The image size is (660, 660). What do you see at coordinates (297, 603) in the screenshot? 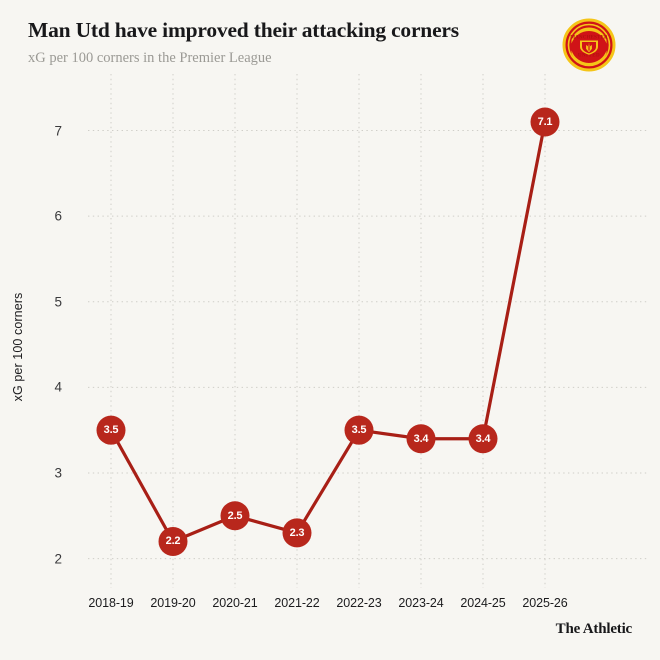
I see `x-axis-tick-label: 2021-22` at bounding box center [297, 603].